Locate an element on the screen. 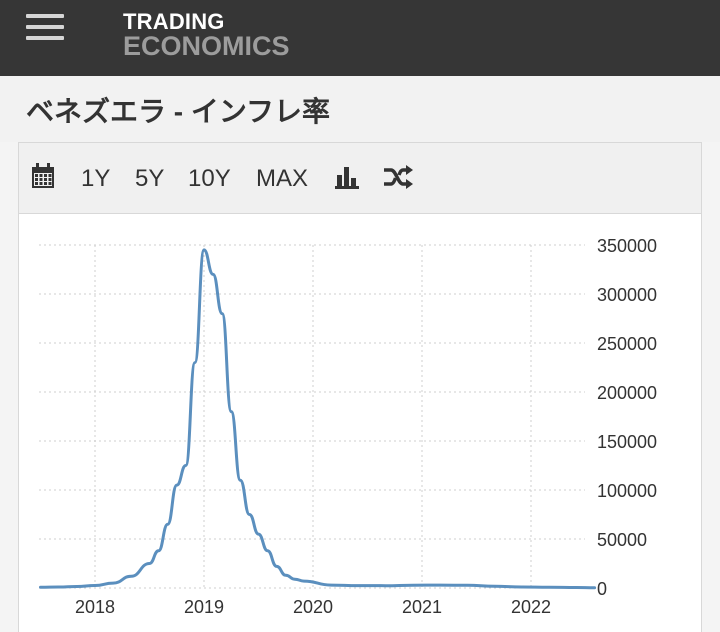 This screenshot has width=720, height=632. range-5y-button: 5Y is located at coordinates (150, 178).